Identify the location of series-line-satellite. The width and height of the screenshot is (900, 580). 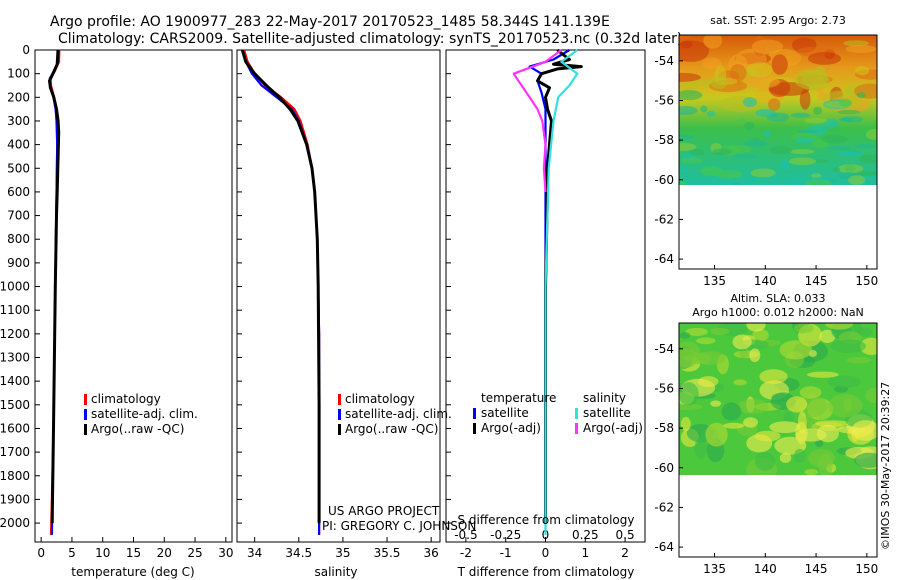
(549, 286).